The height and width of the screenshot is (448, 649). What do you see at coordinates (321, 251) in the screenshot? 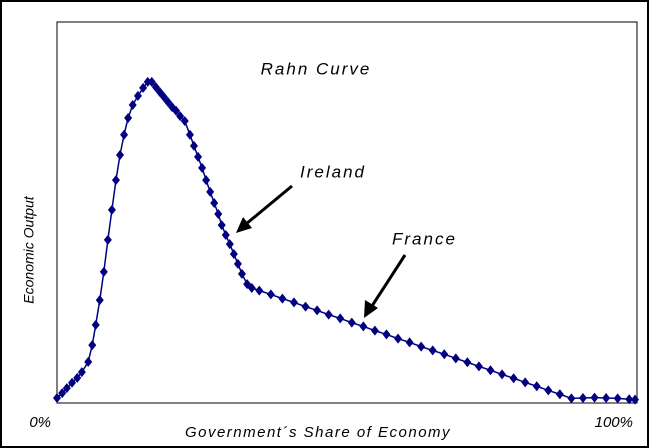
I see `arrows` at bounding box center [321, 251].